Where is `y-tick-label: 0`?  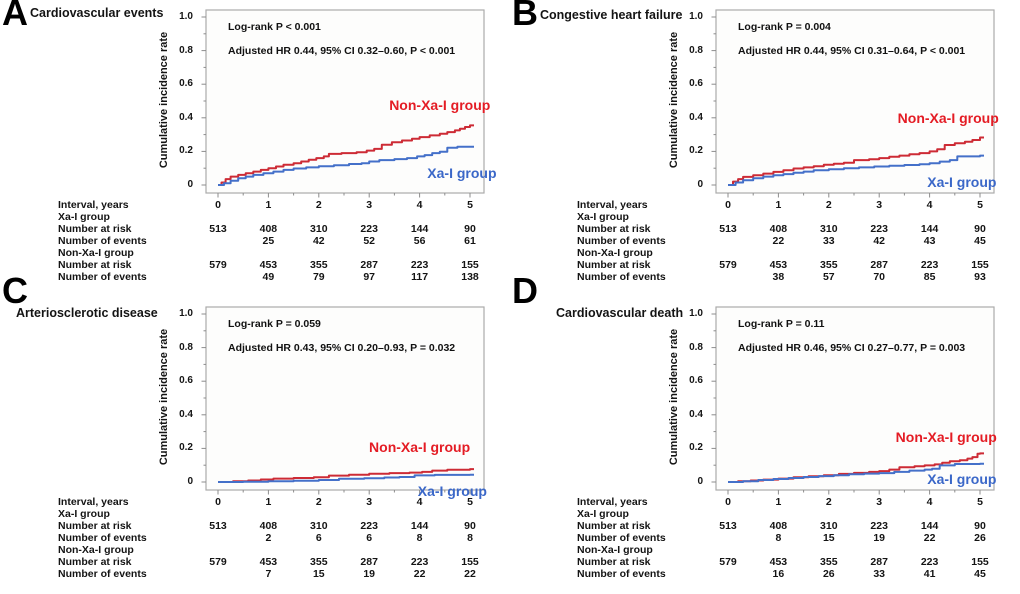
y-tick-label: 0 is located at coordinates (700, 481).